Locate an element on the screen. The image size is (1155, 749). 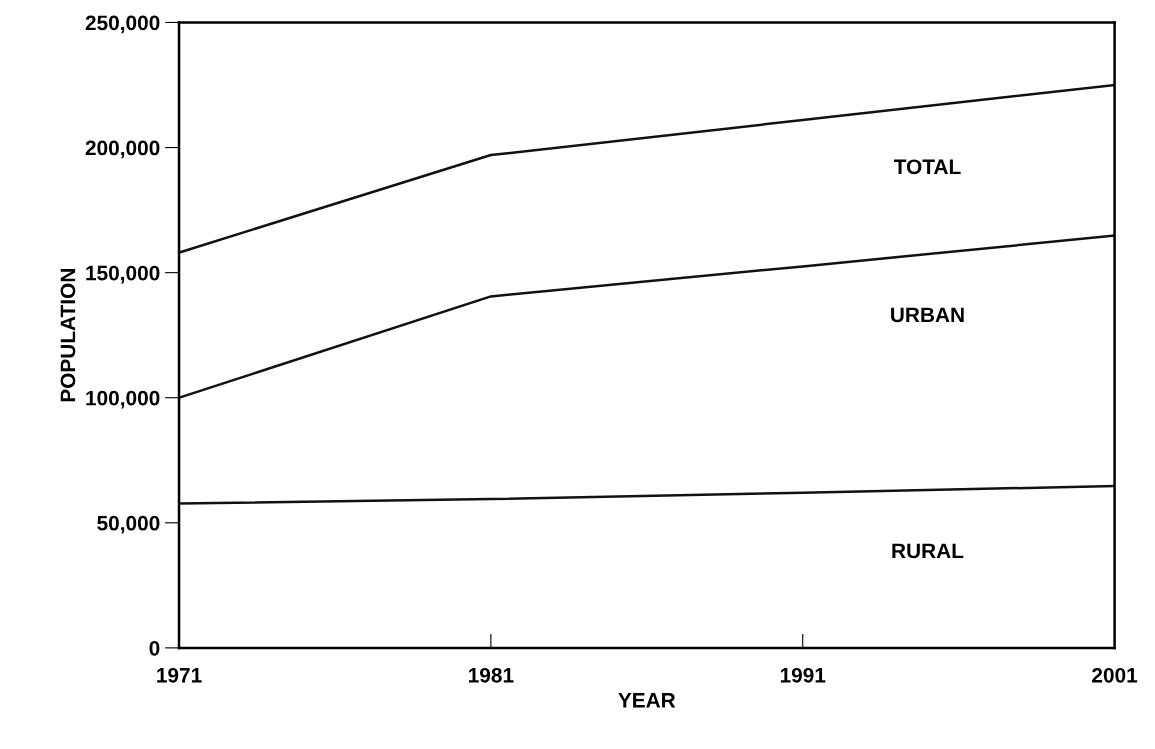
text: TOTAL is located at coordinates (927, 167).